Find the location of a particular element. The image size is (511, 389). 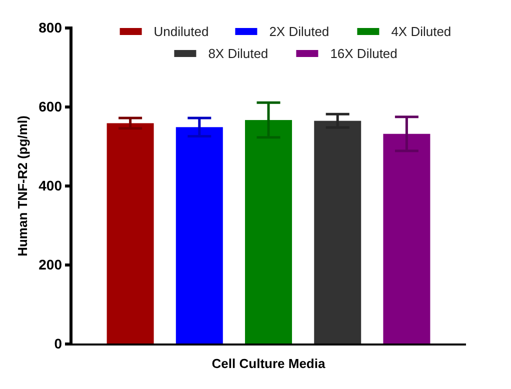

y-tick-label: 200 is located at coordinates (50, 264).